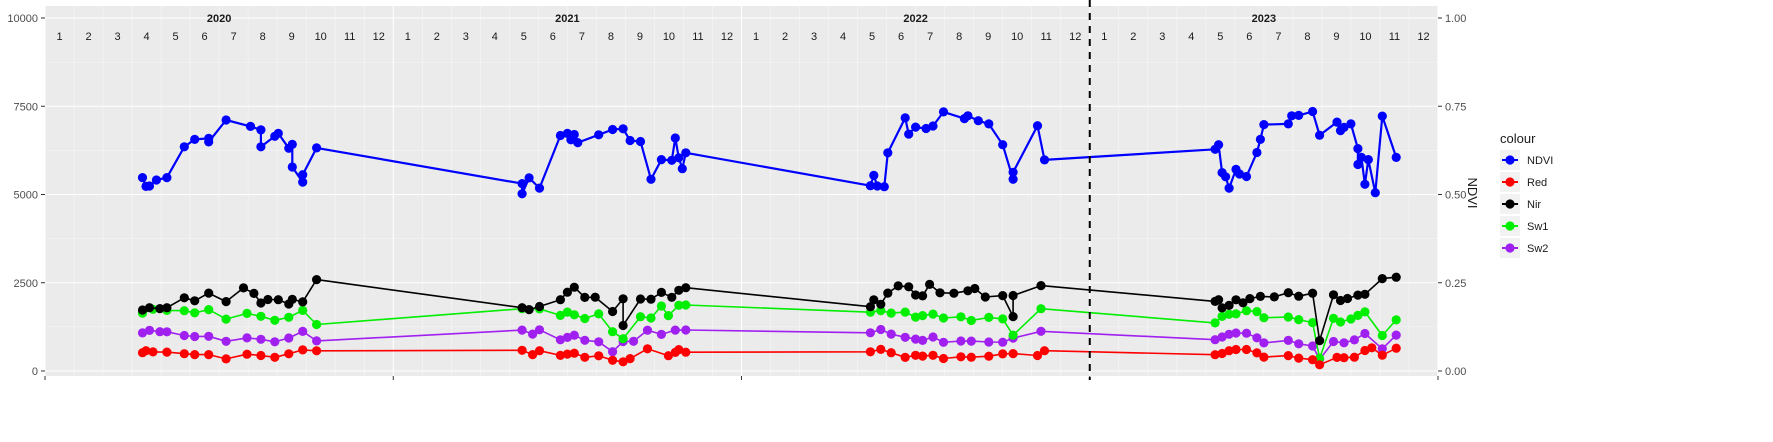 Image resolution: width=1773 pixels, height=442 pixels. I want to click on series-sw2, so click(769, 344).